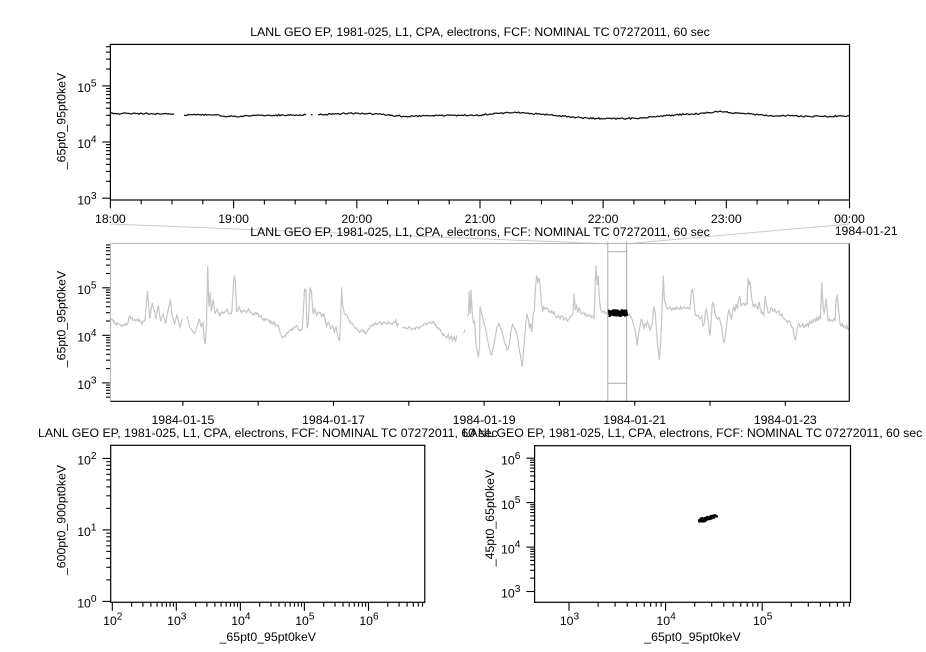 The image size is (926, 652). I want to click on svg-text: 20:00, so click(356, 219).